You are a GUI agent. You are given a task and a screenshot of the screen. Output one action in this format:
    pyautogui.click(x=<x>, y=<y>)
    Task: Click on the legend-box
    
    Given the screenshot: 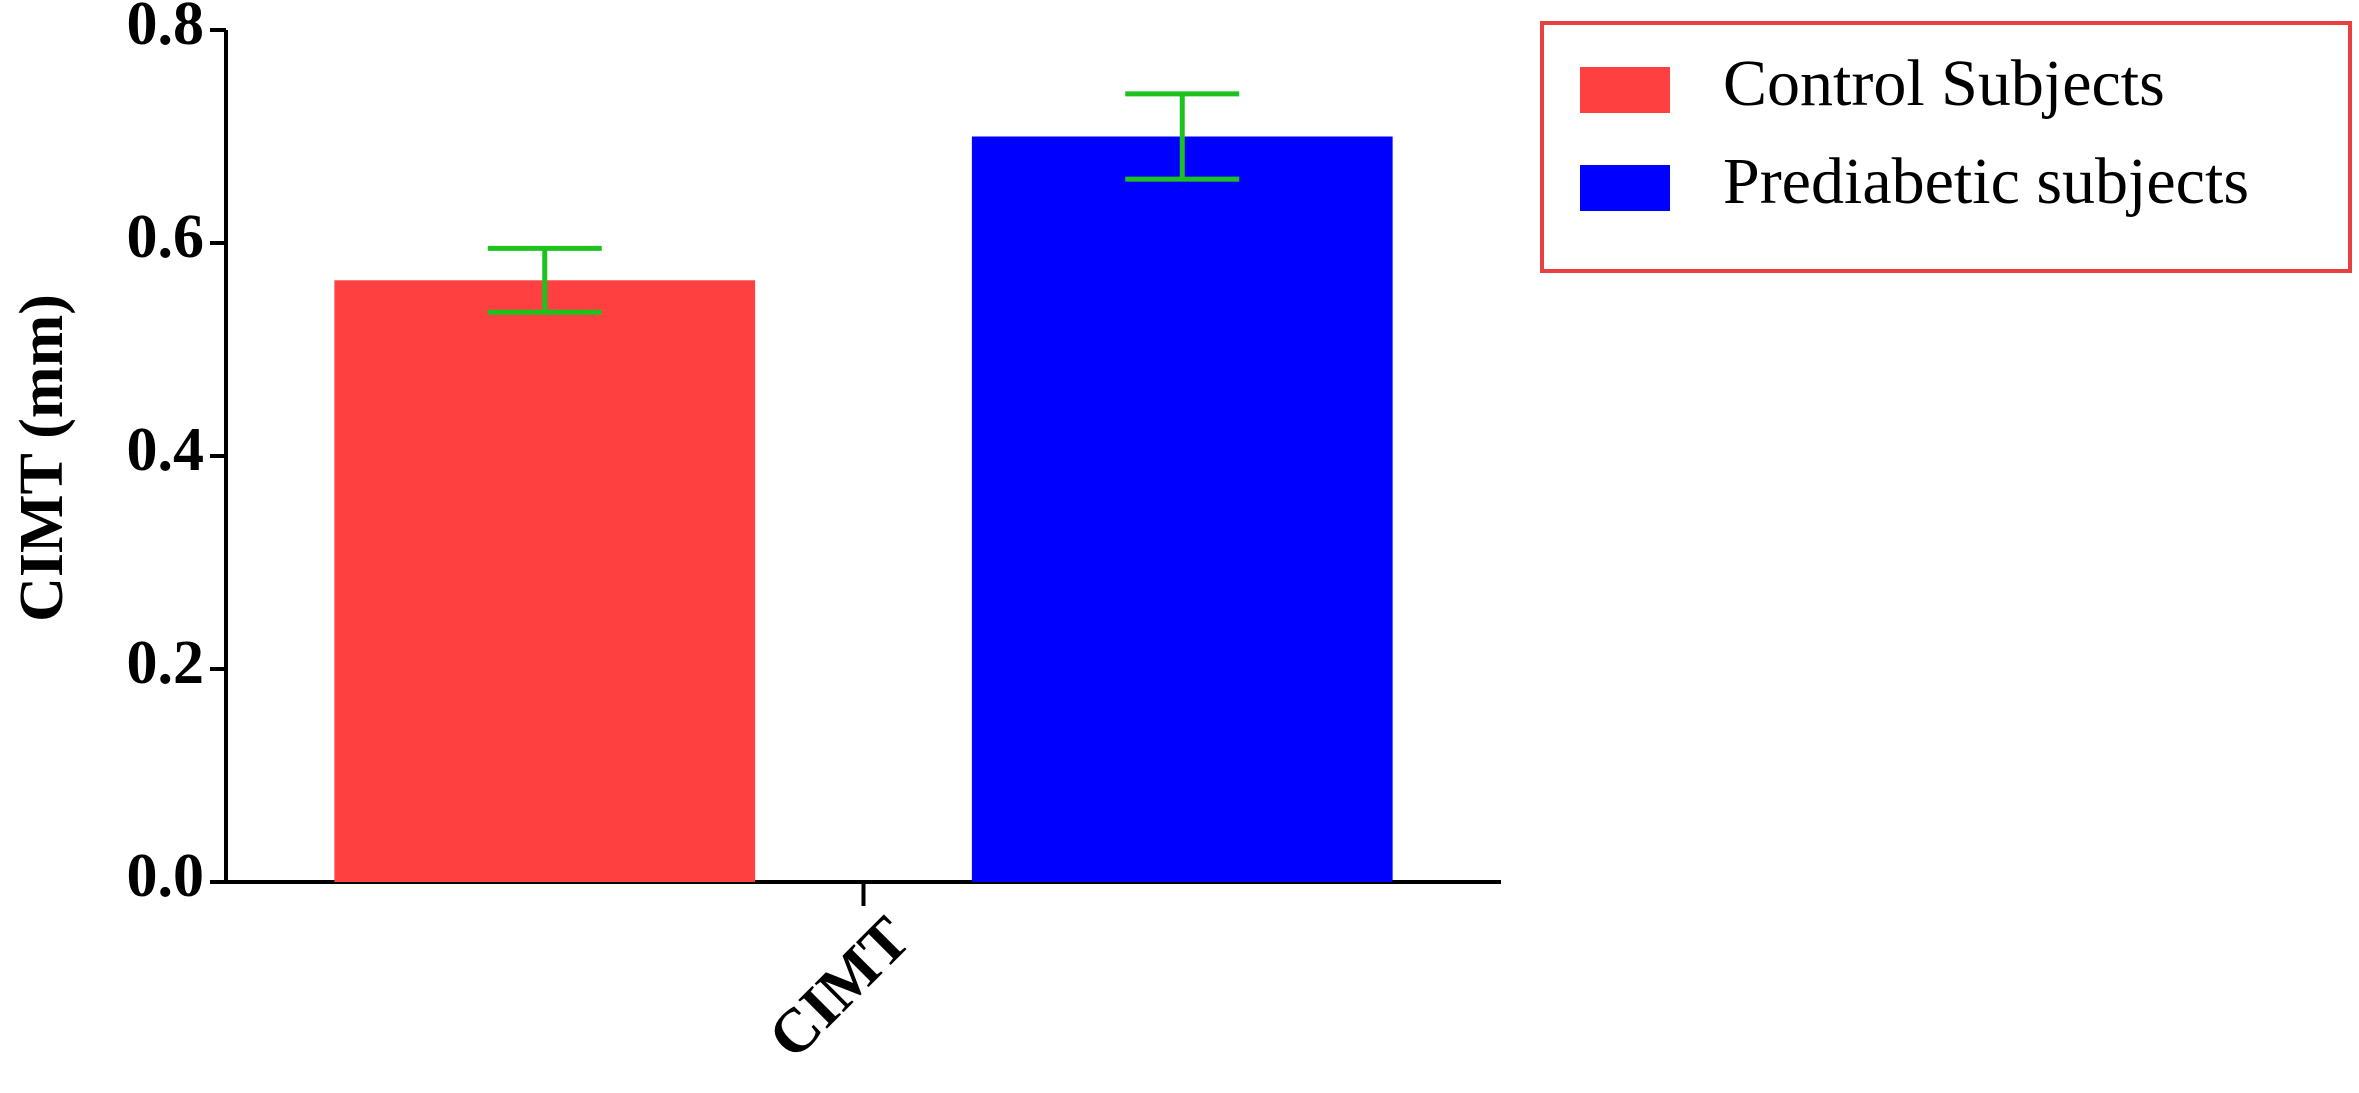 What is the action you would take?
    pyautogui.click(x=1946, y=147)
    